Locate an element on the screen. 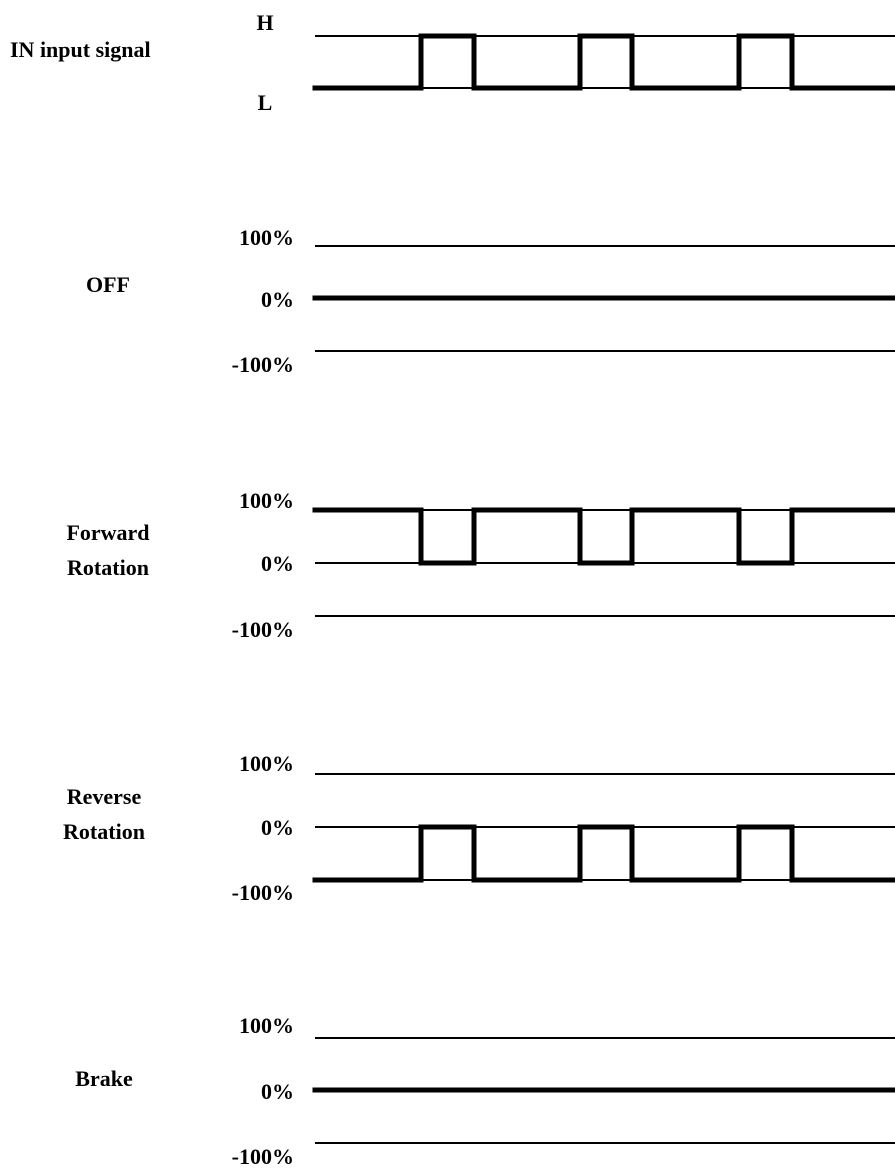 Image resolution: width=895 pixels, height=1169 pixels. brake-row-label-minus-100: -100% is located at coordinates (263, 1156).